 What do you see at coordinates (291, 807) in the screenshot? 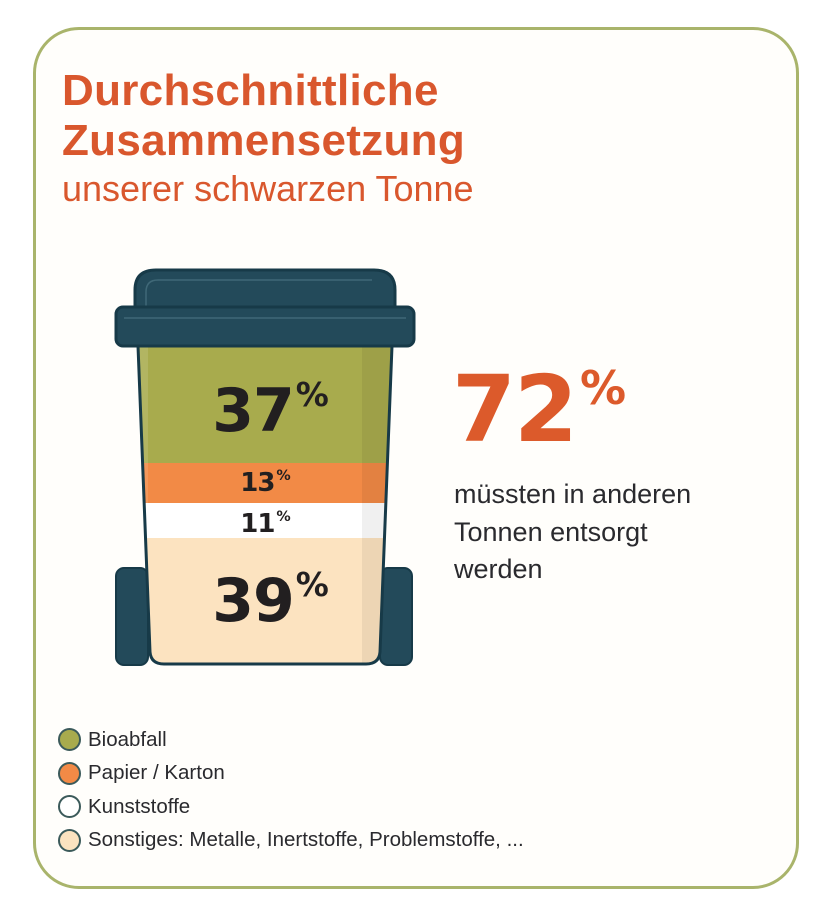
I see `legend-item-kunststoffe: Kunststoffe` at bounding box center [291, 807].